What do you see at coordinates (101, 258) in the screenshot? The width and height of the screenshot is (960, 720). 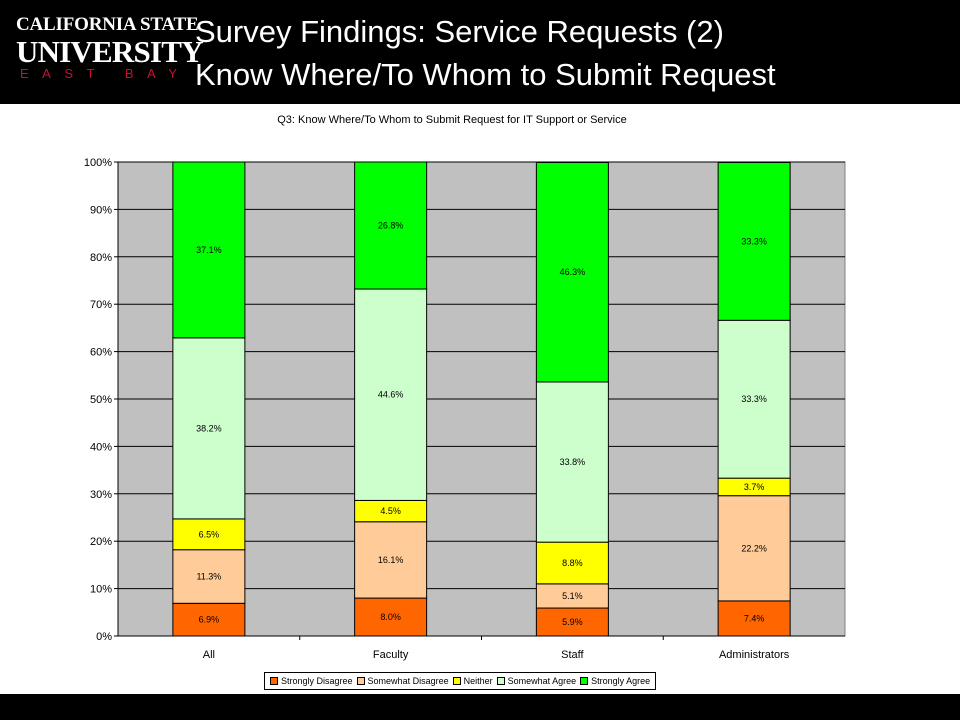 I see `y-tick-label: 80%` at bounding box center [101, 258].